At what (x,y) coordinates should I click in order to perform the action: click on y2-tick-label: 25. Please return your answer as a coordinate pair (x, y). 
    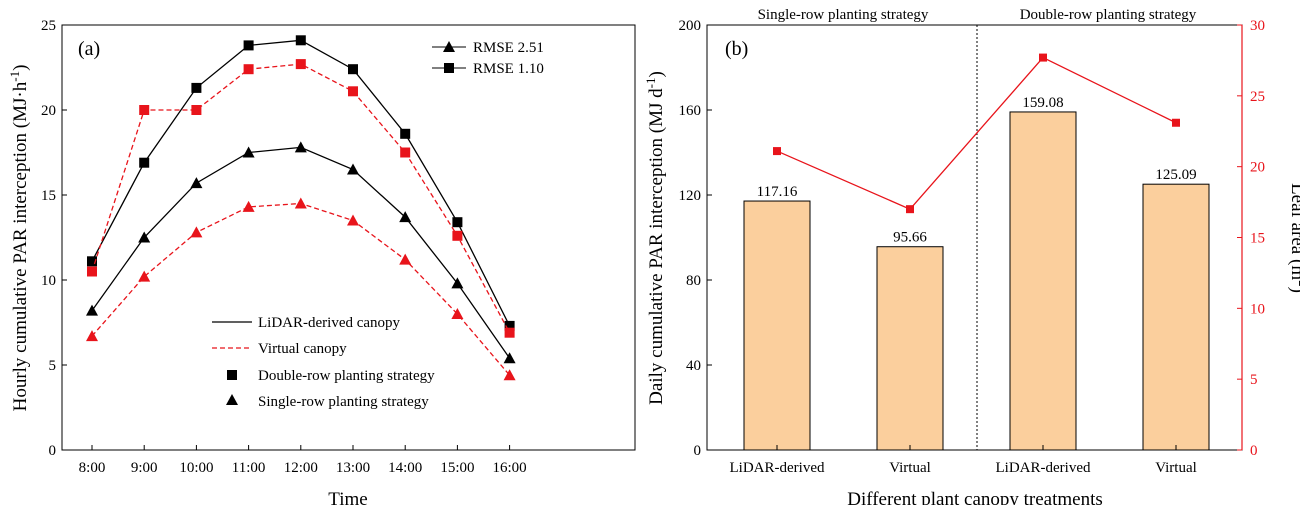
    Looking at the image, I should click on (1257, 97).